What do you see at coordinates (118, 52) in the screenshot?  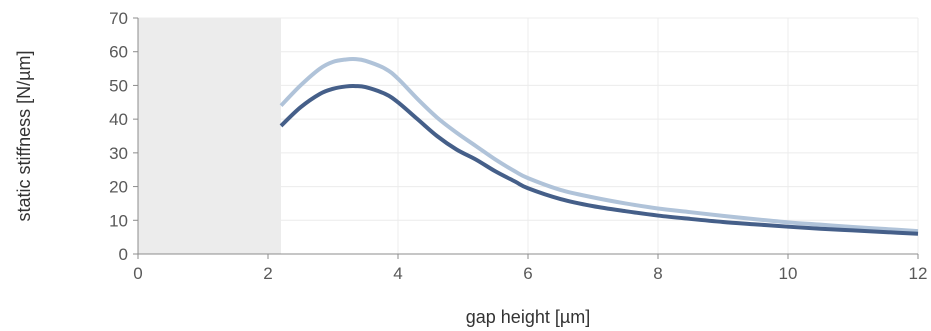 I see `y-tick-label-60: 60` at bounding box center [118, 52].